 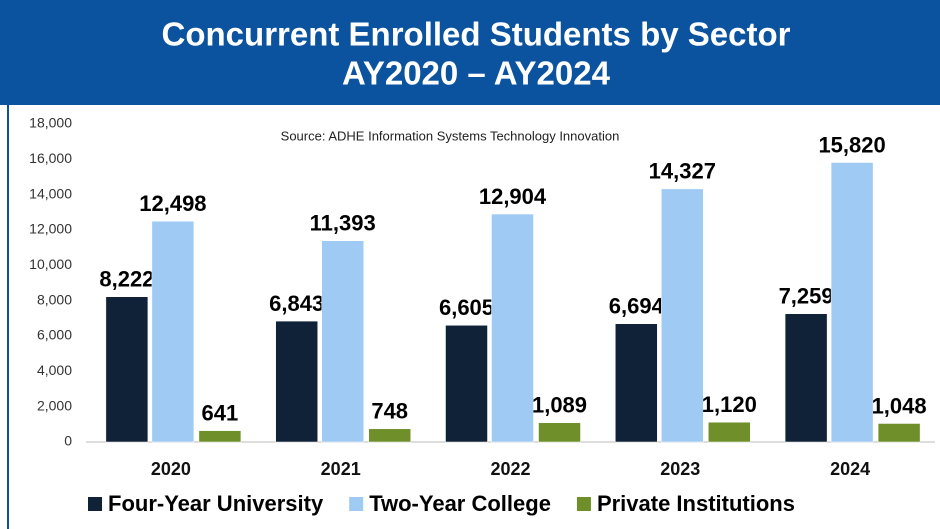 What do you see at coordinates (510, 469) in the screenshot?
I see `x-tick-label: 2022` at bounding box center [510, 469].